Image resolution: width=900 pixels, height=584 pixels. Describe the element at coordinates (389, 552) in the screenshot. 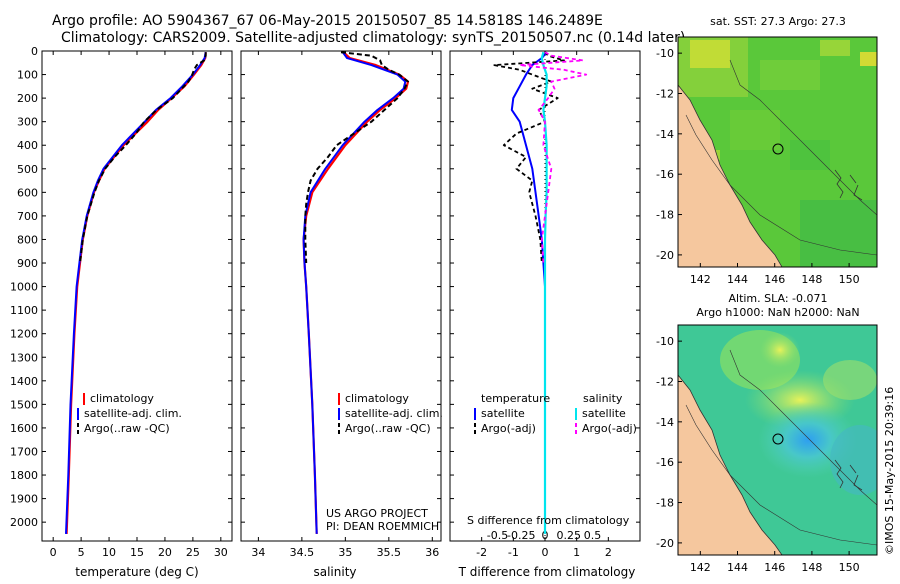

I see `x-tick-label: 35.5` at that location.